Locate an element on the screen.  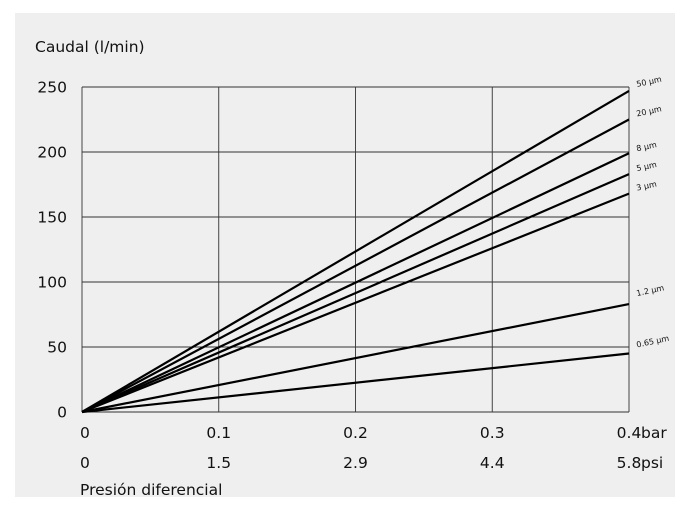
x-tick-label-psi: 0 is located at coordinates (85, 463).